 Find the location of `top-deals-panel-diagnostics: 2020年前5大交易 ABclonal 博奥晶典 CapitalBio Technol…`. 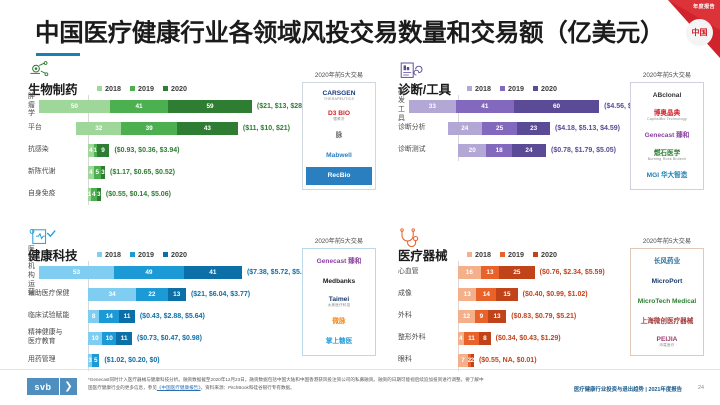

top-deals-panel-diagnostics: 2020年前5大交易 ABclonal 博奥晶典 CapitalBio Technol… is located at coordinates (667, 130).